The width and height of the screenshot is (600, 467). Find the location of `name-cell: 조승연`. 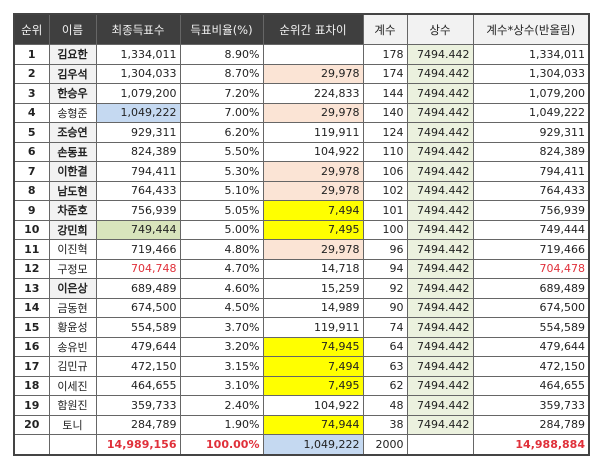

name-cell: 조승연 is located at coordinates (72, 132).